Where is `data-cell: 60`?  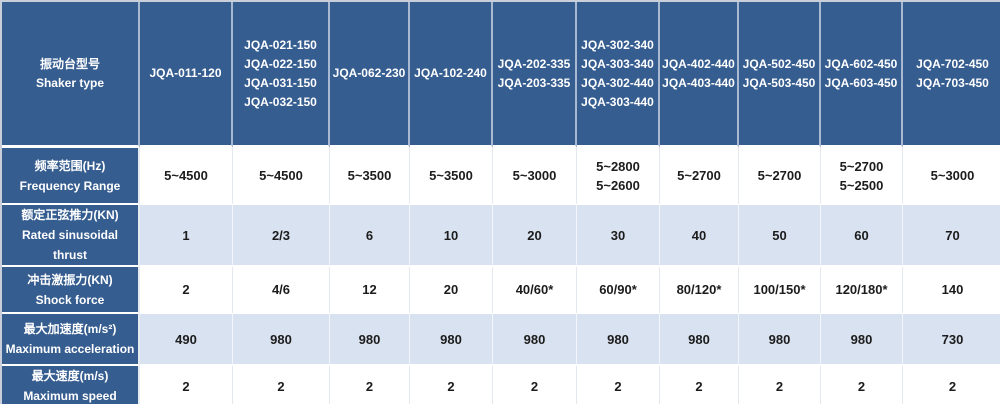 data-cell: 60 is located at coordinates (862, 236).